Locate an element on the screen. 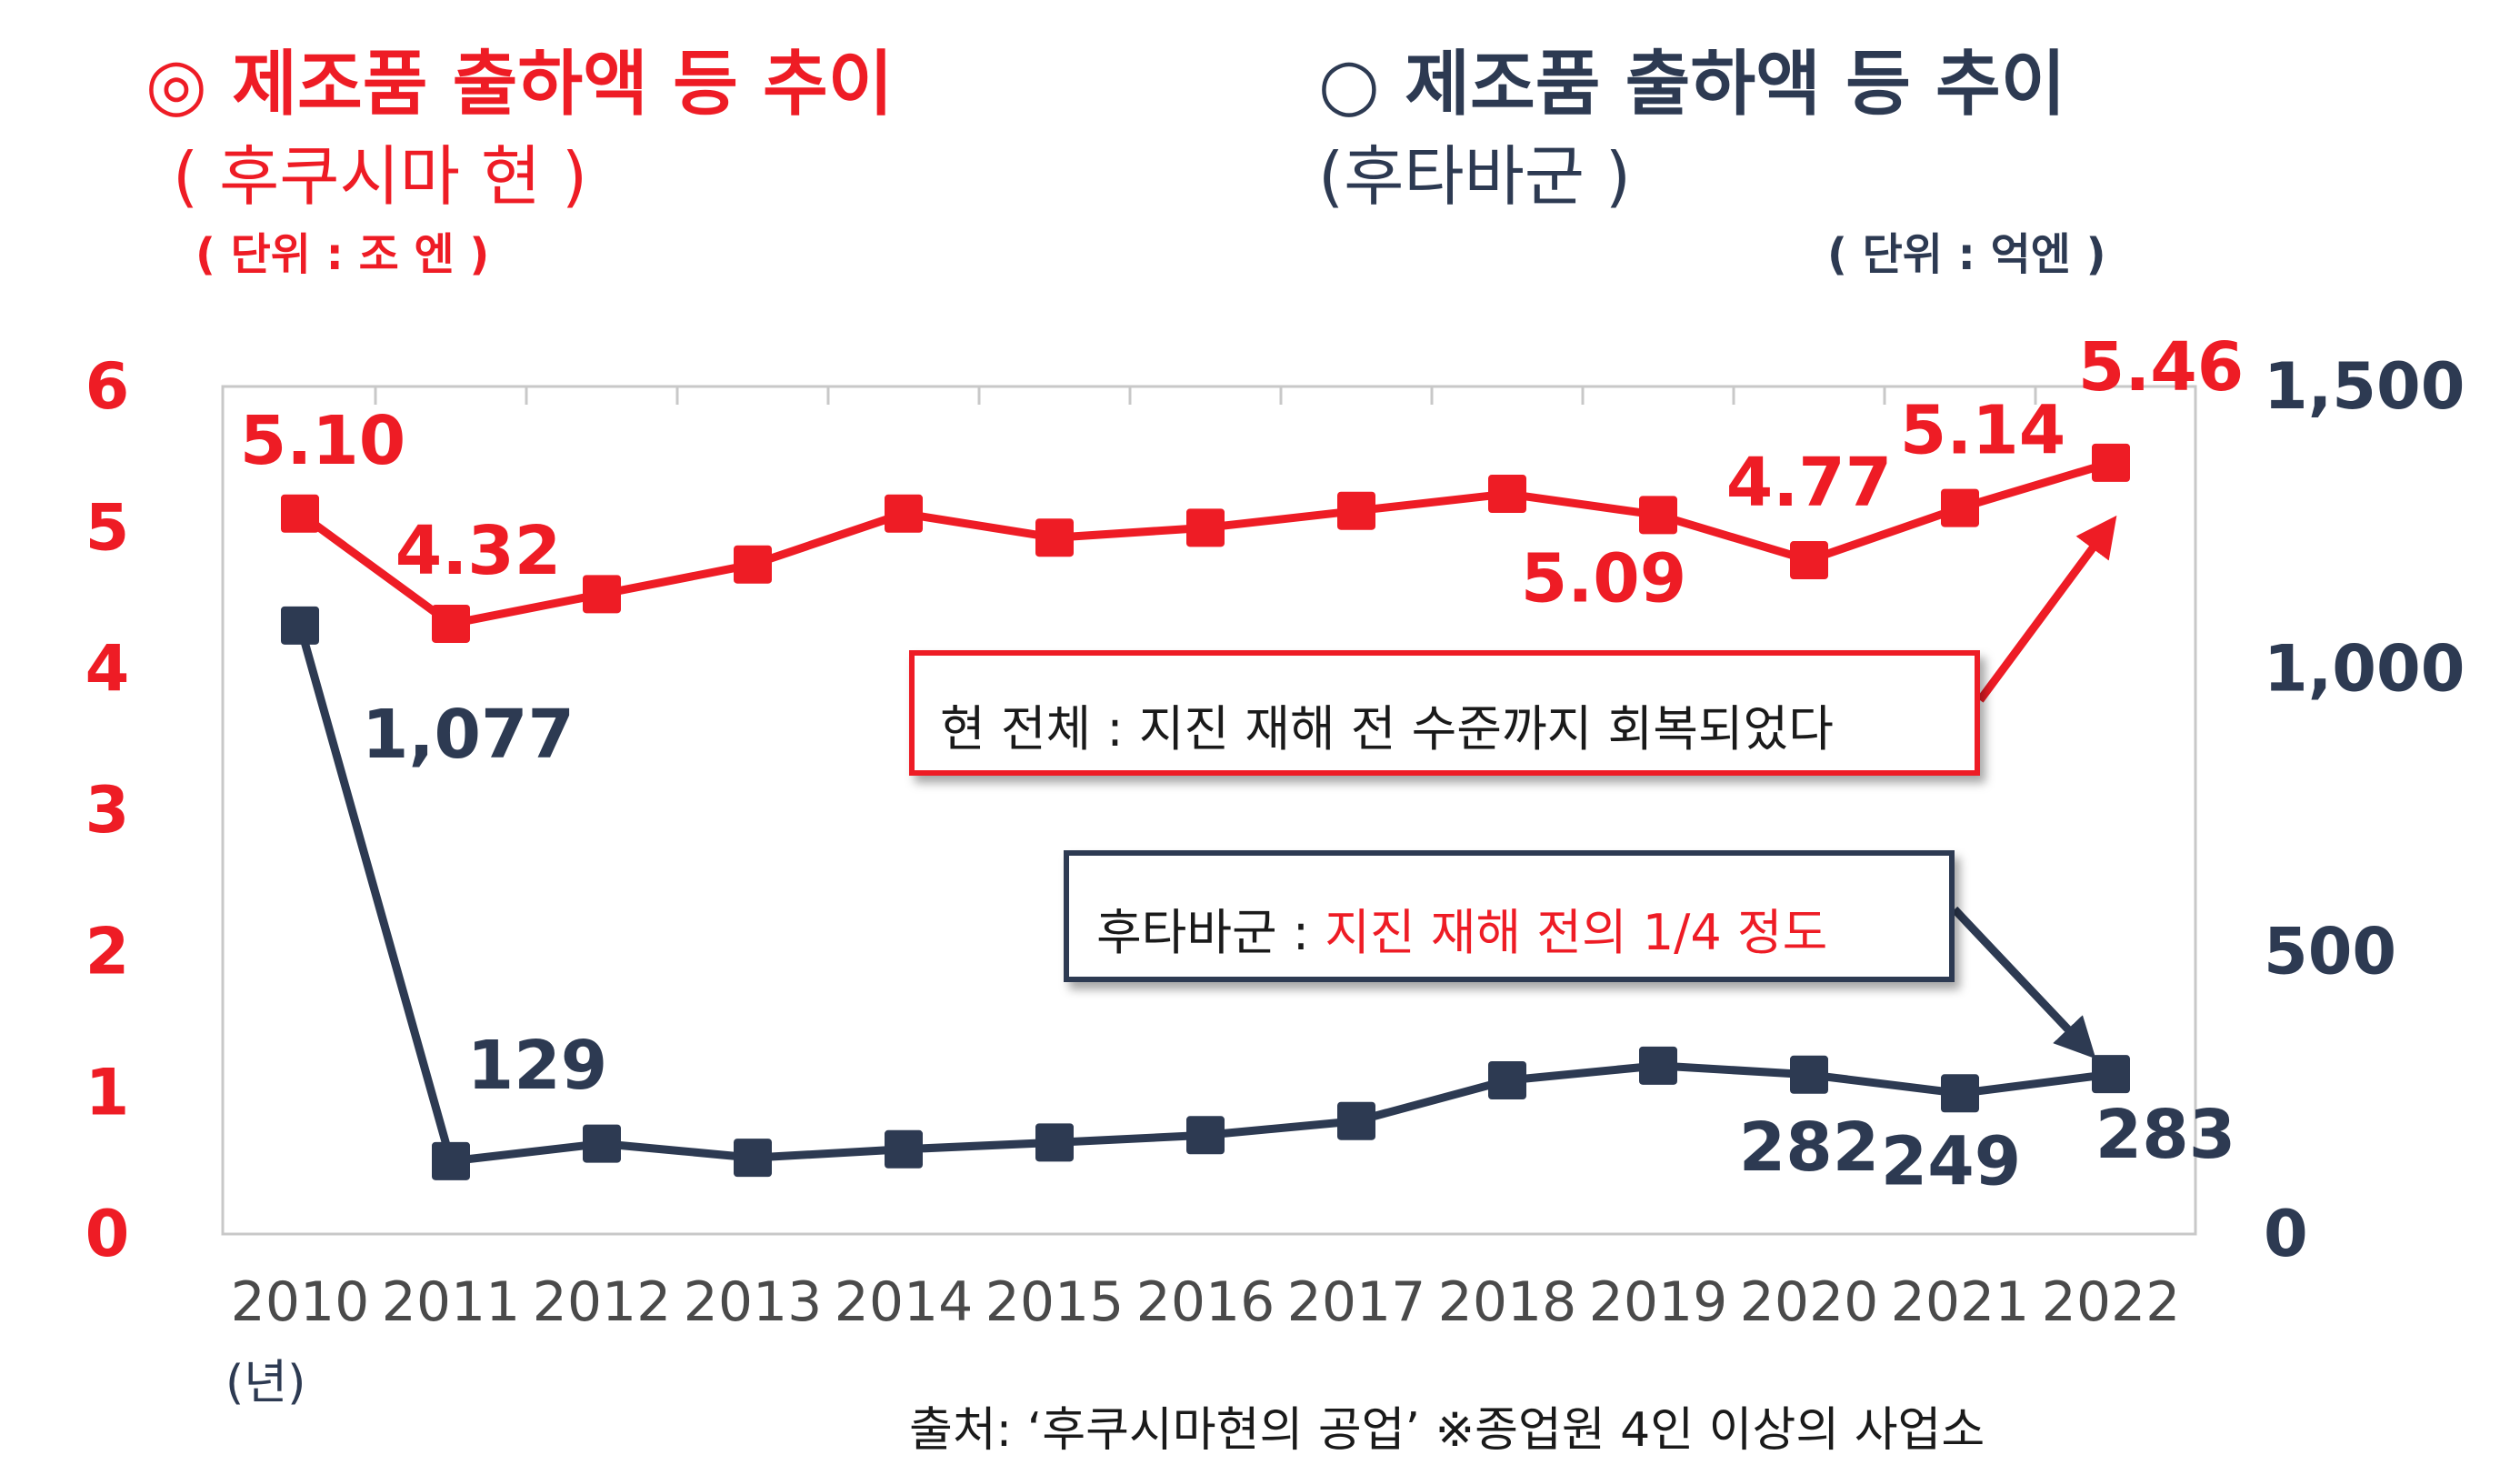 This screenshot has height=1475, width=2520. callout-futaba-text: 후타바군 : 지진 재해 전의 1/4 정도 is located at coordinates (1461, 928).